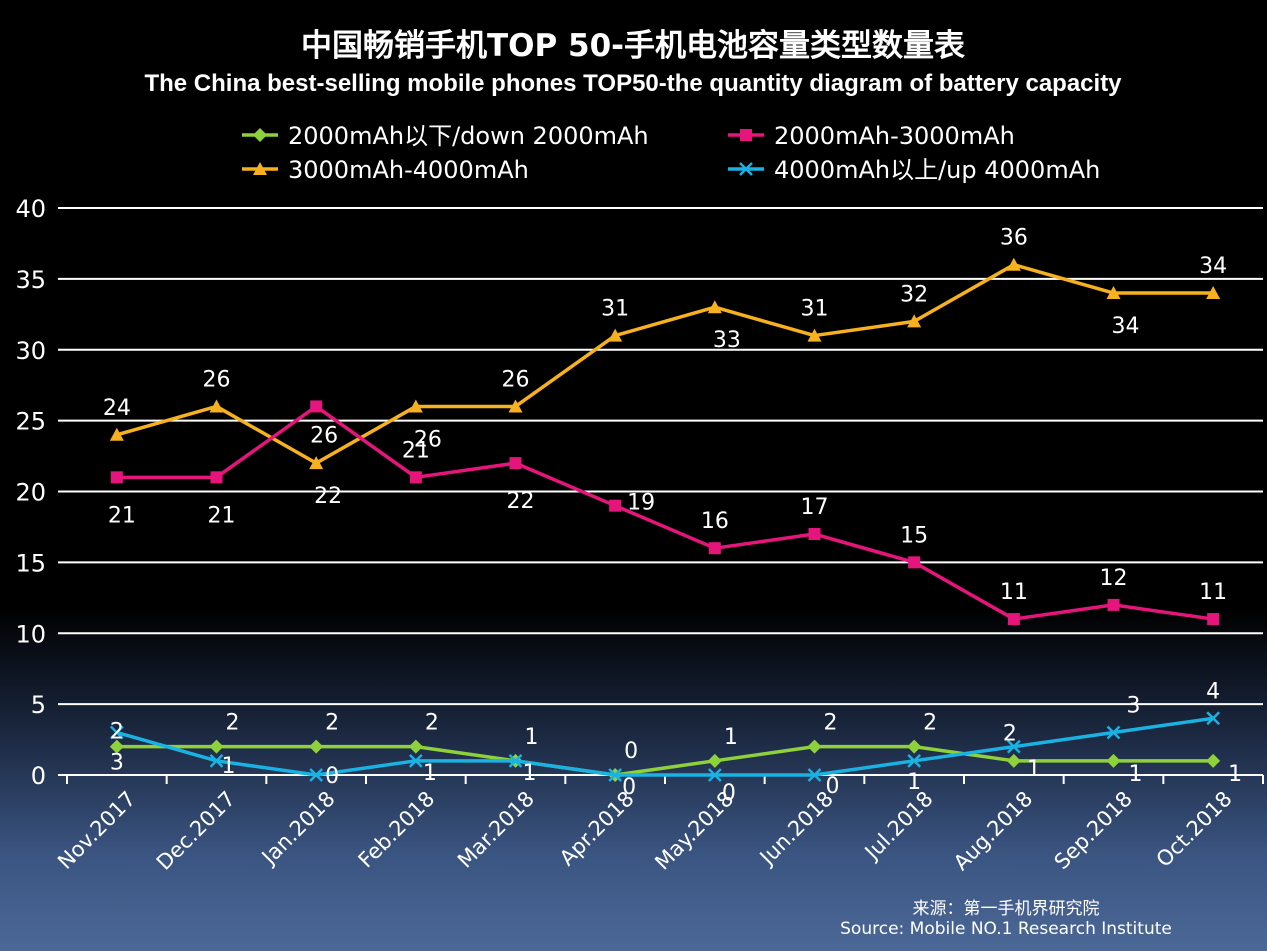 Image resolution: width=1267 pixels, height=951 pixels. What do you see at coordinates (1114, 578) in the screenshot?
I see `data-label: 12` at bounding box center [1114, 578].